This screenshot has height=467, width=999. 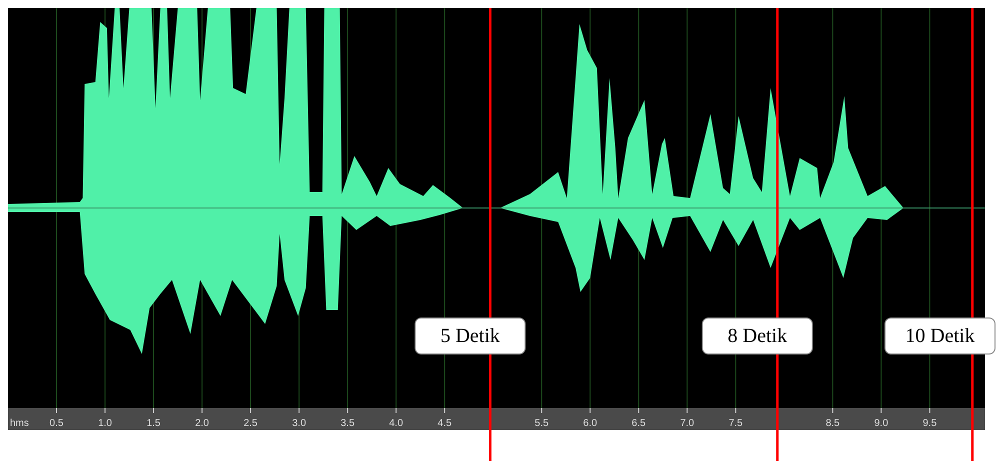 What do you see at coordinates (758, 336) in the screenshot?
I see `ref-line-label: 8 Detik` at bounding box center [758, 336].